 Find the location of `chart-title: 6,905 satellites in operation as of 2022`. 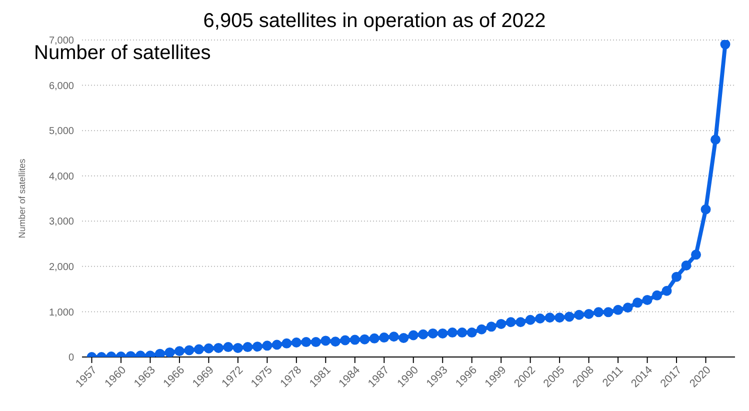

chart-title: 6,905 satellites in operation as of 2022 is located at coordinates (374, 21).